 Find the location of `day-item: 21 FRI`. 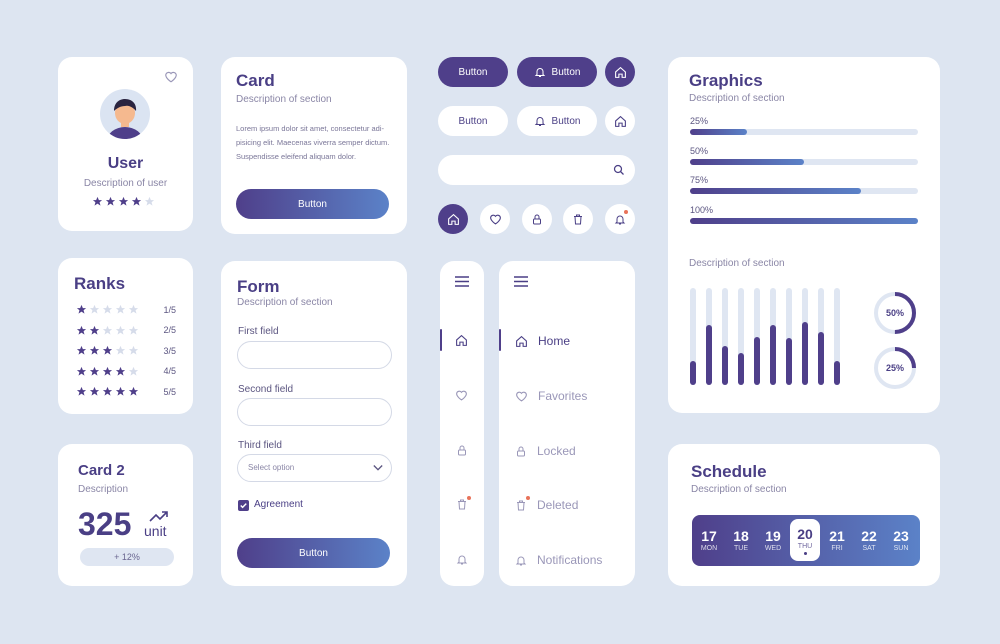

day-item: 21 FRI is located at coordinates (837, 540).